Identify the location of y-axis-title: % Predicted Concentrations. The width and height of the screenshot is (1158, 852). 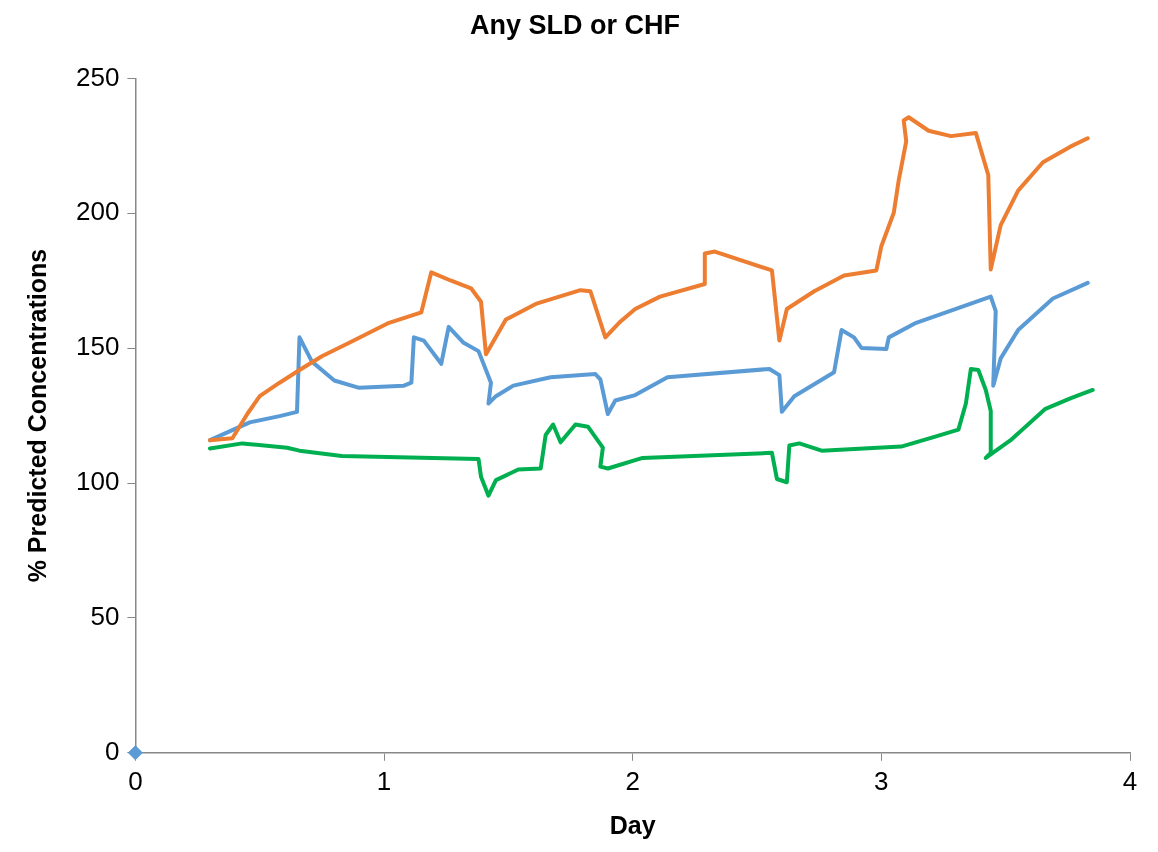
(36, 415).